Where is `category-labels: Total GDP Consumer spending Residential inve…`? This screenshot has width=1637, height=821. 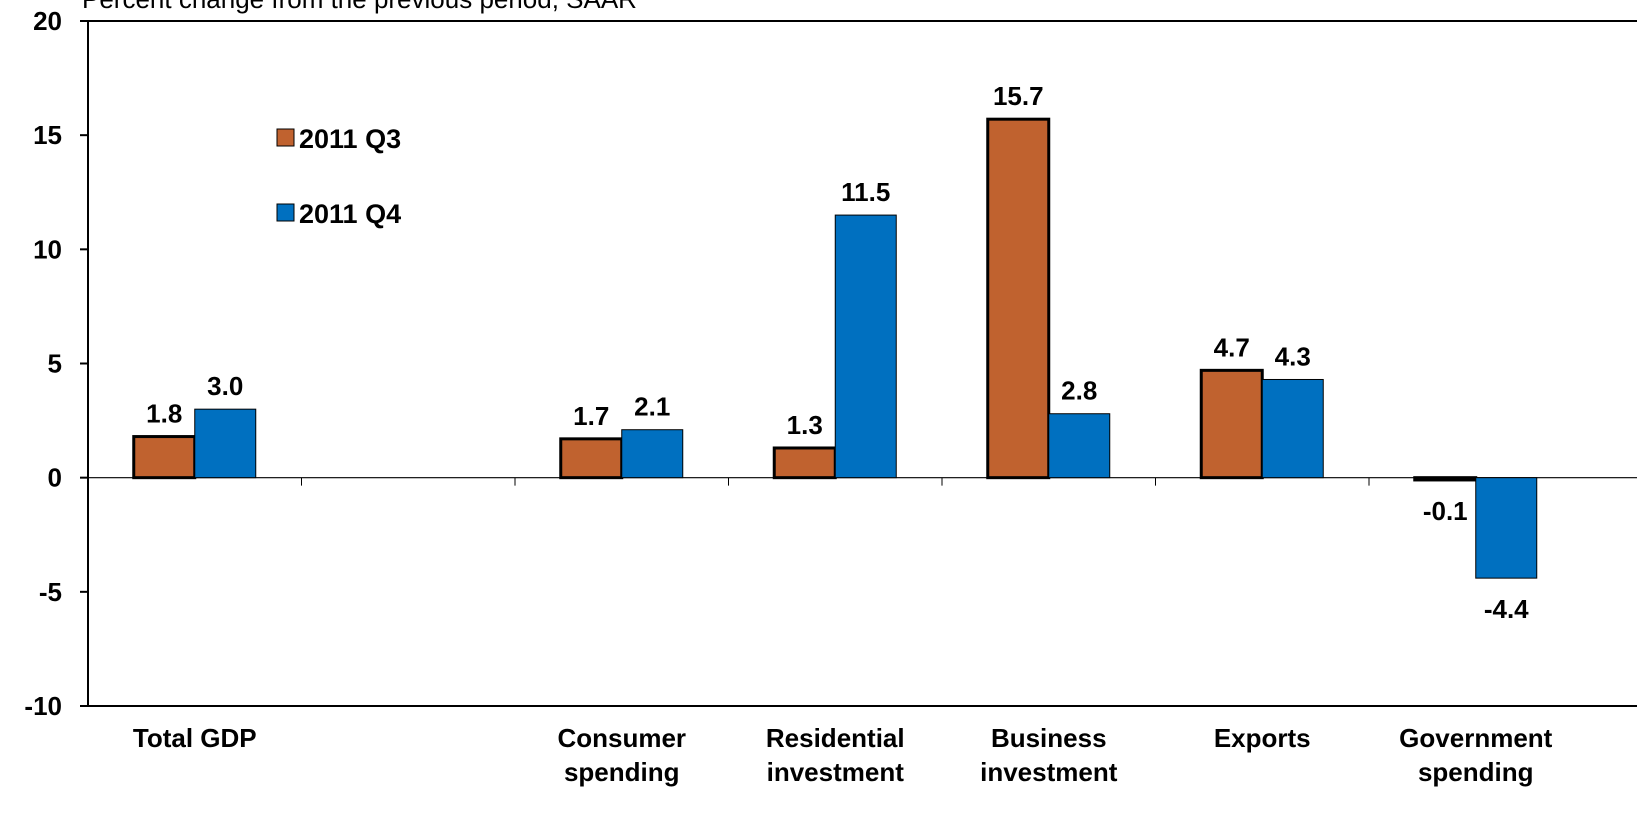 category-labels: Total GDP Consumer spending Residential inve… is located at coordinates (843, 755).